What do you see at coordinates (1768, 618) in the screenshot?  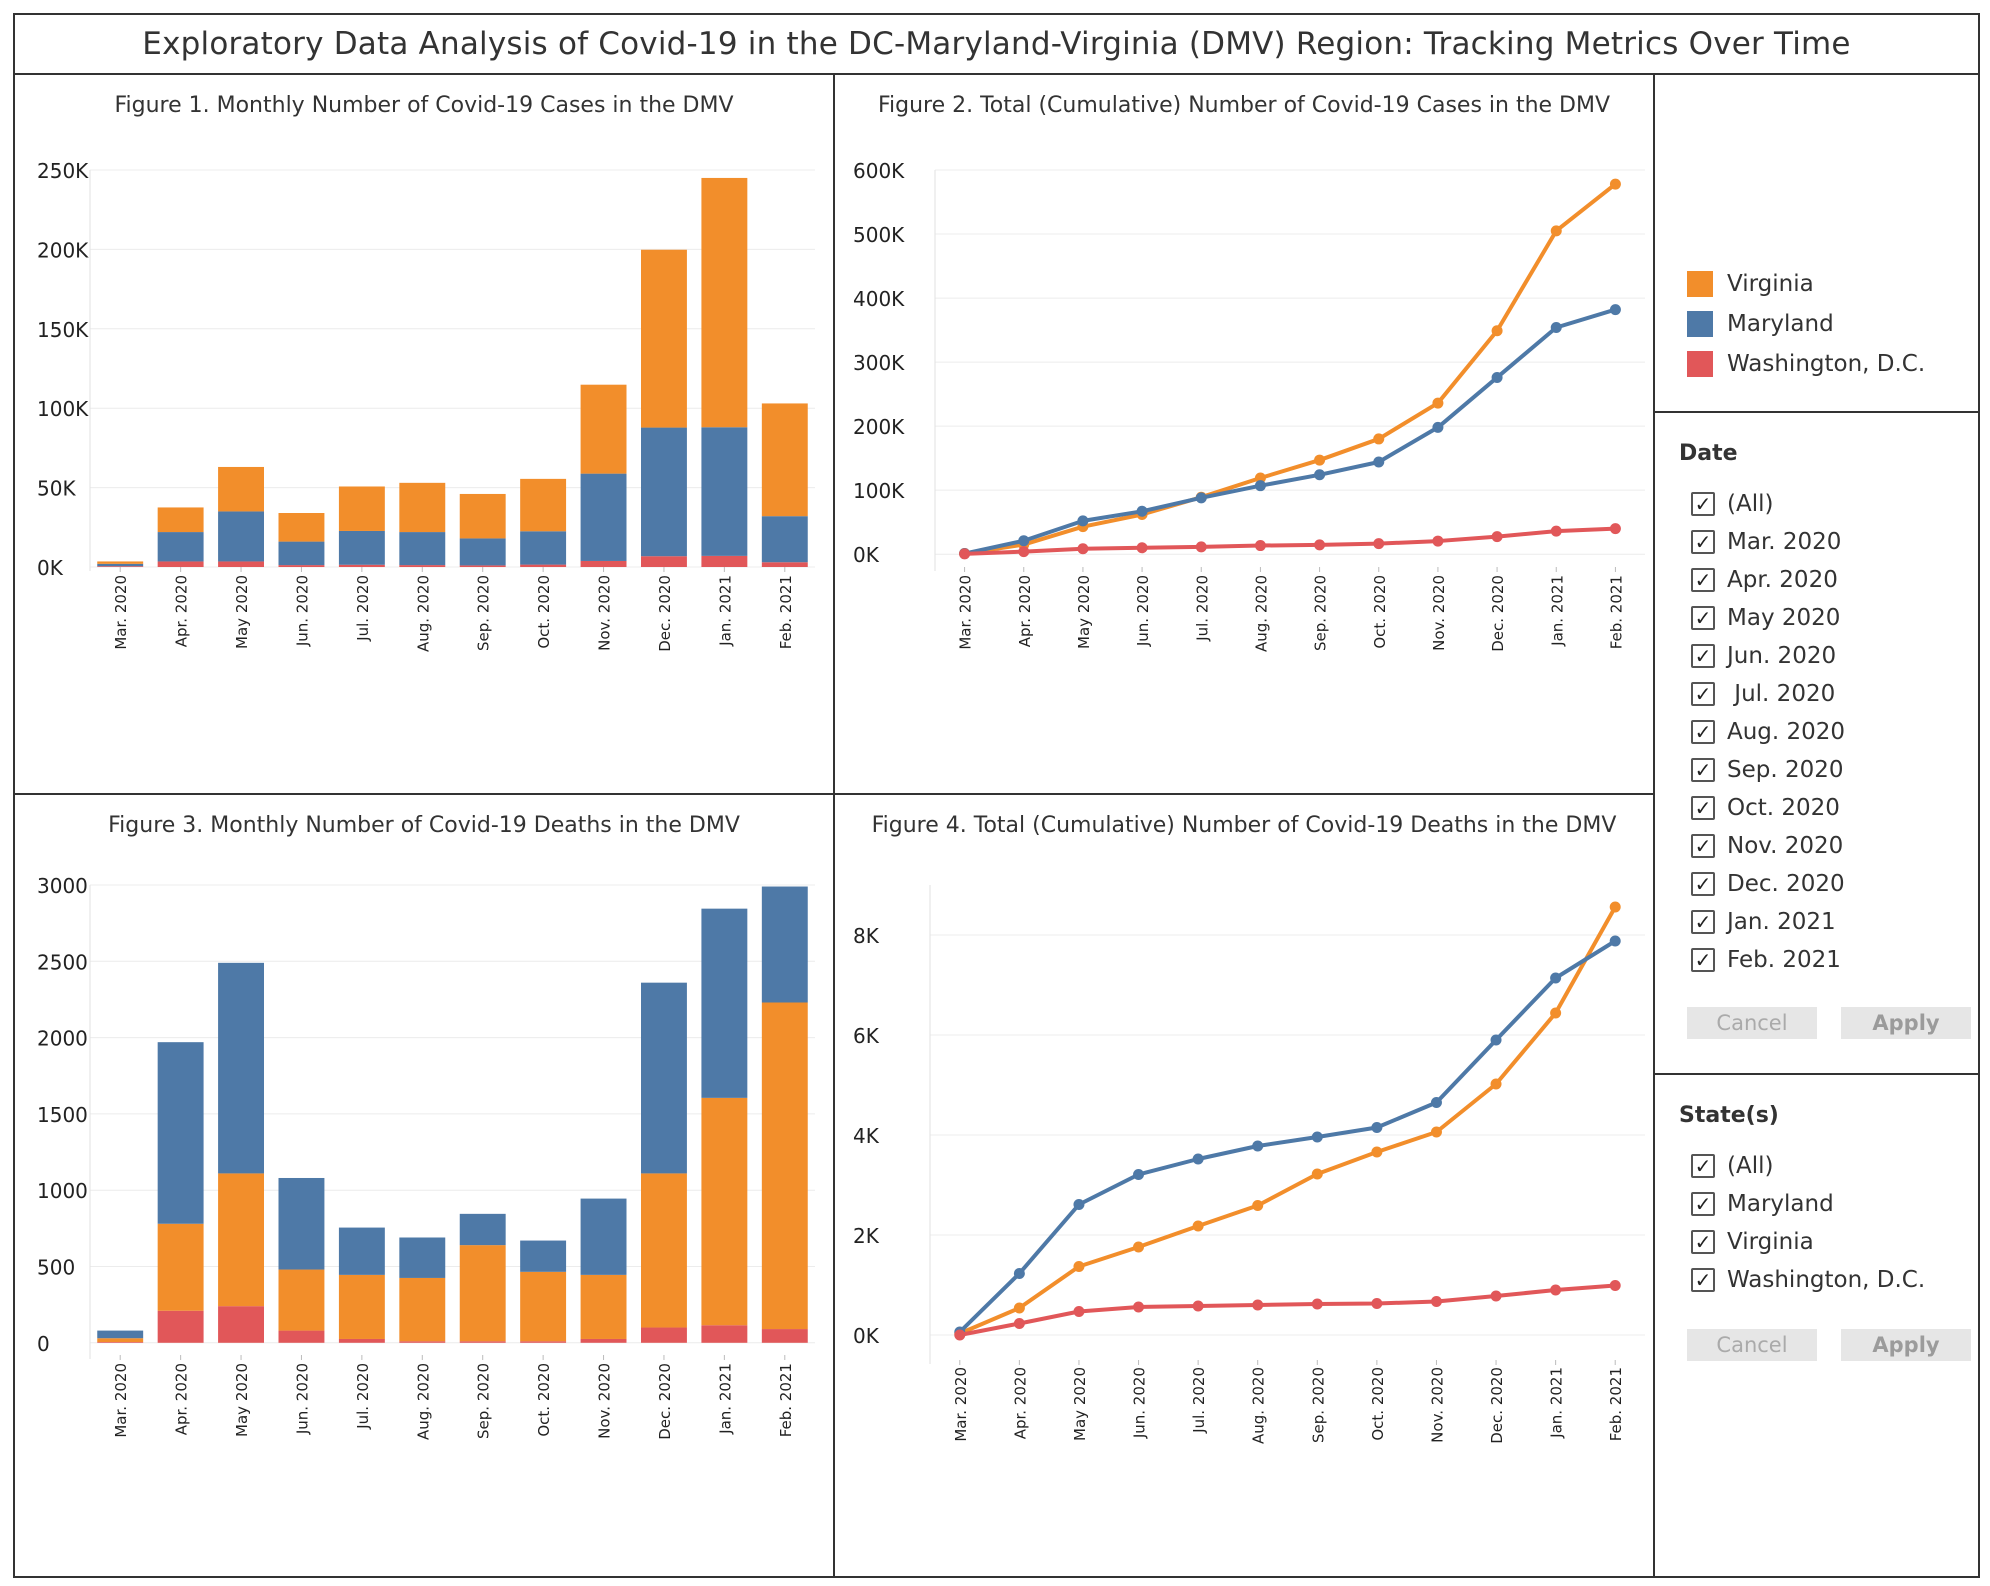 I see `date-filter-option: ✓ May 2020` at bounding box center [1768, 618].